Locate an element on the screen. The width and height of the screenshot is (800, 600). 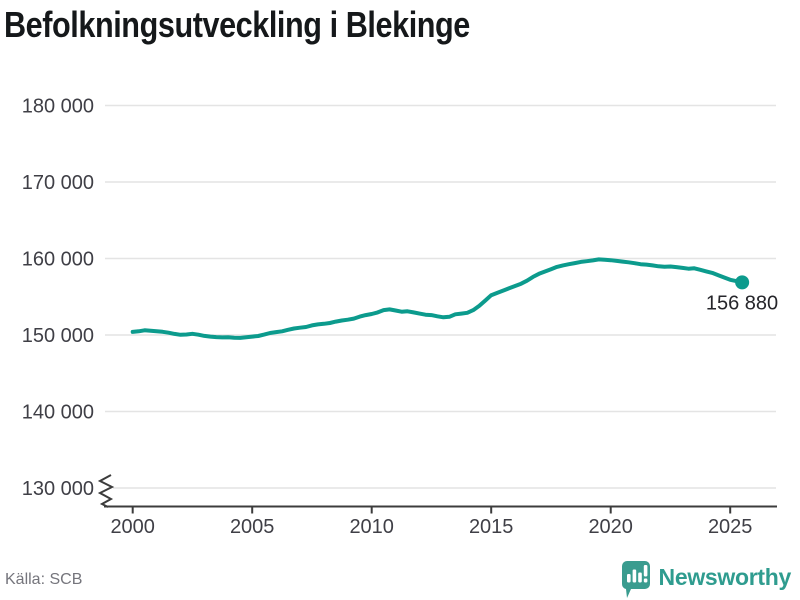
y-tick-label: 140 000 is located at coordinates (58, 413).